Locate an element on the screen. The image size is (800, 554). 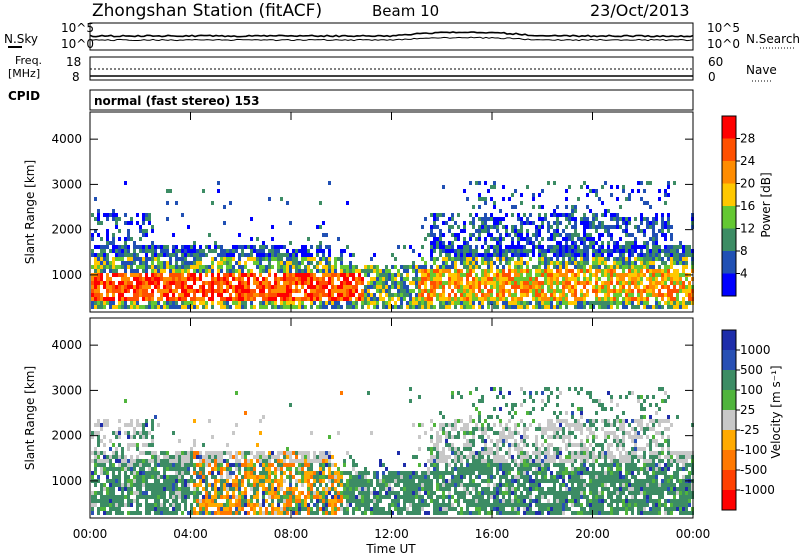
ytick-label: 3000 is located at coordinates (66, 184).